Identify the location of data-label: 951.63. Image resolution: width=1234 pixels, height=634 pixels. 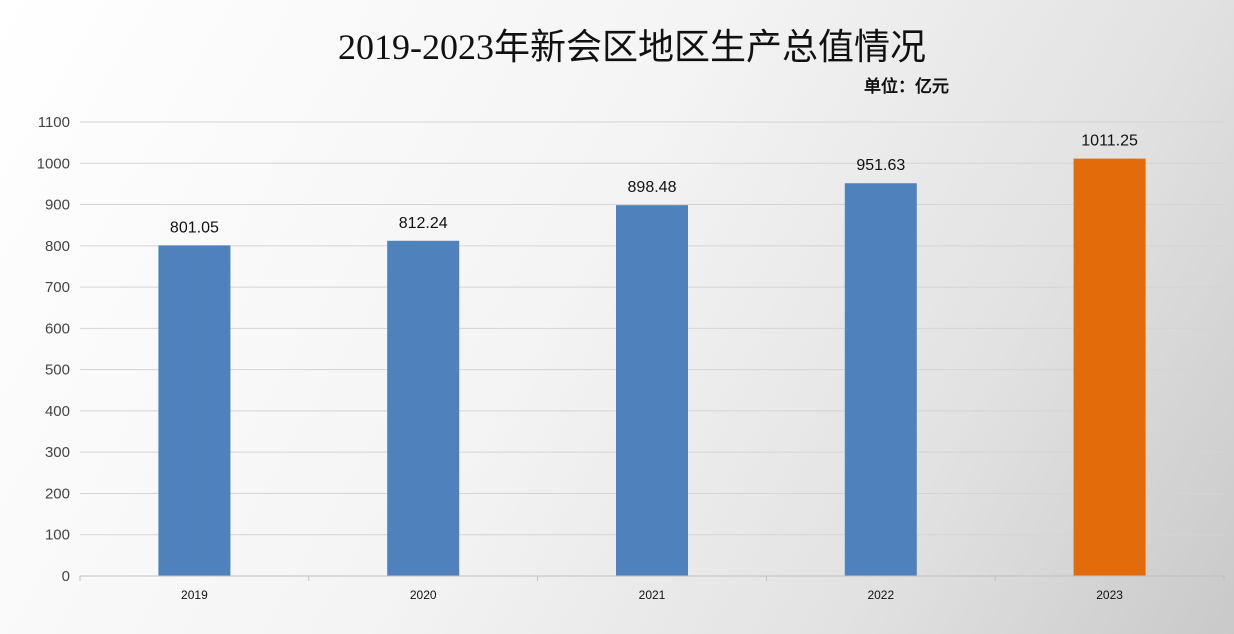
(880, 165).